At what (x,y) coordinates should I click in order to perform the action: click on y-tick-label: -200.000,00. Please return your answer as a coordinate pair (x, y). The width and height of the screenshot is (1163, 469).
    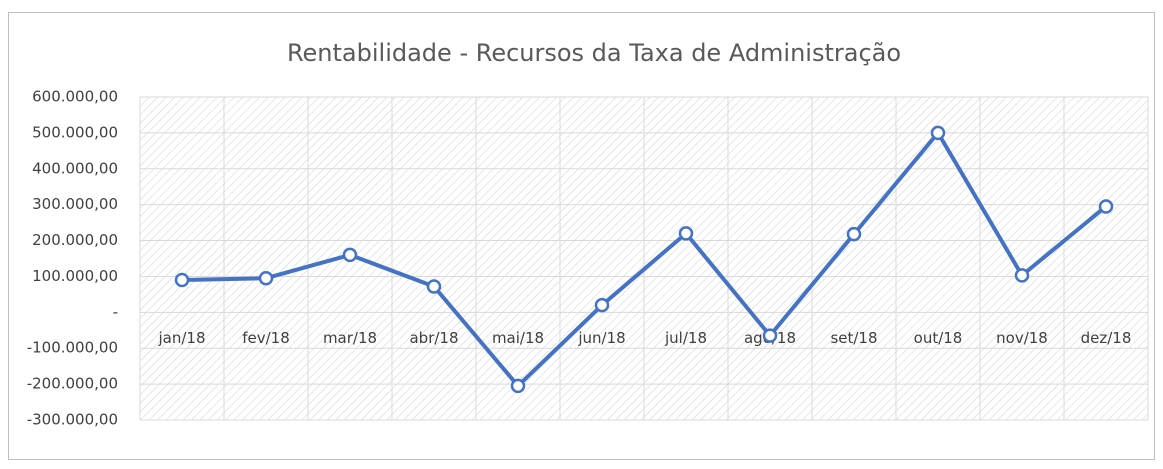
    Looking at the image, I should click on (72, 384).